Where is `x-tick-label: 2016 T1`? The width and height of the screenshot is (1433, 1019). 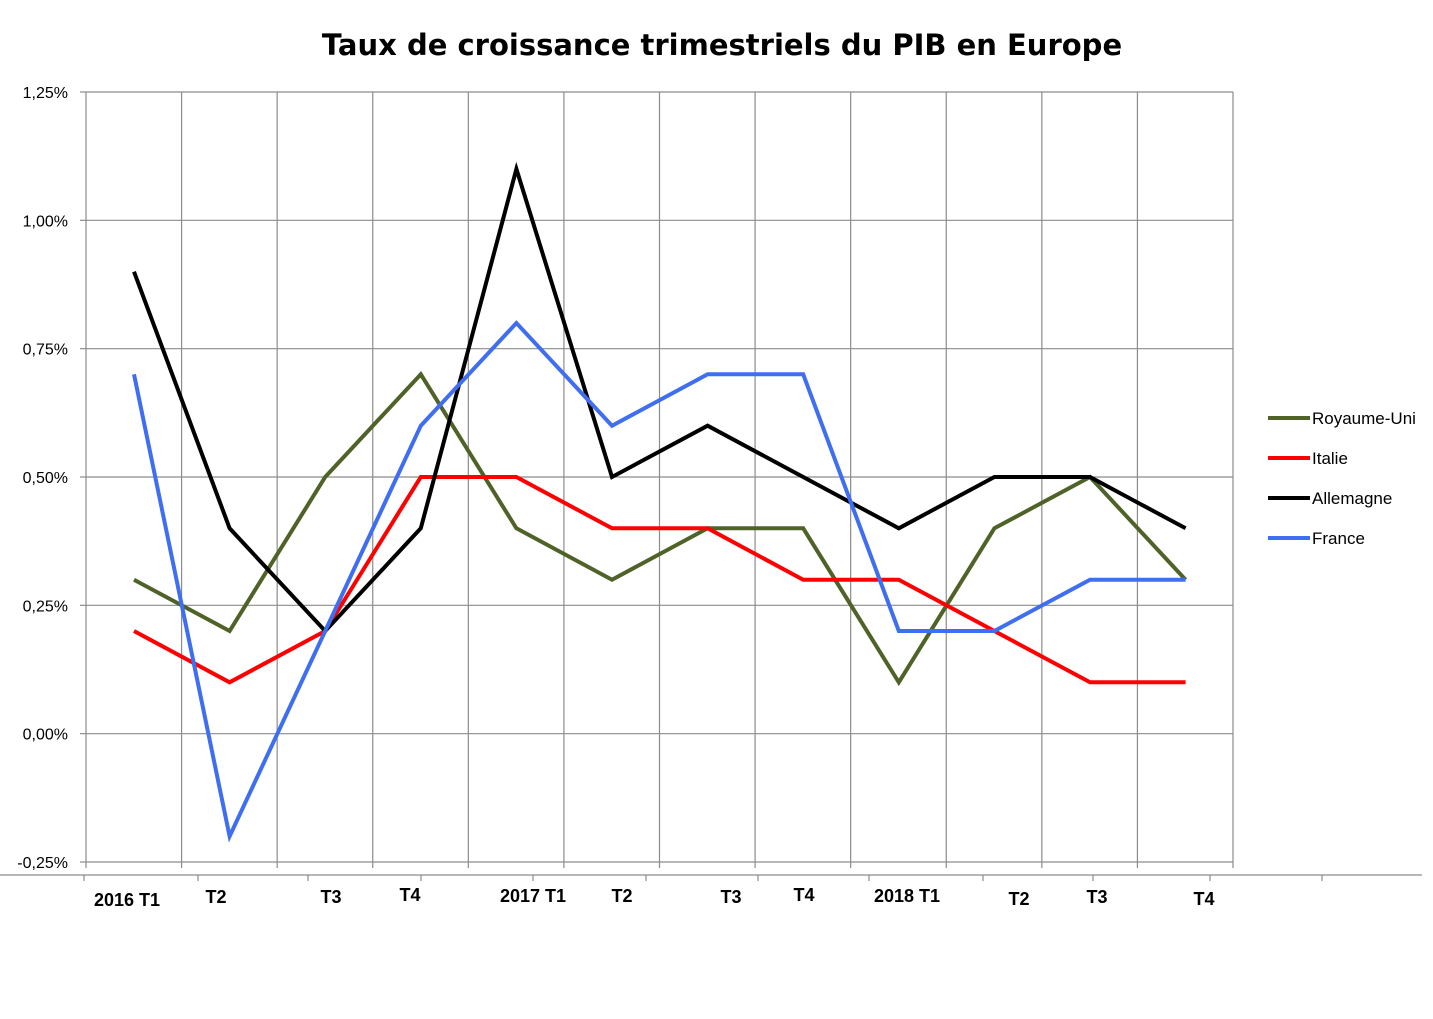 x-tick-label: 2016 T1 is located at coordinates (127, 900).